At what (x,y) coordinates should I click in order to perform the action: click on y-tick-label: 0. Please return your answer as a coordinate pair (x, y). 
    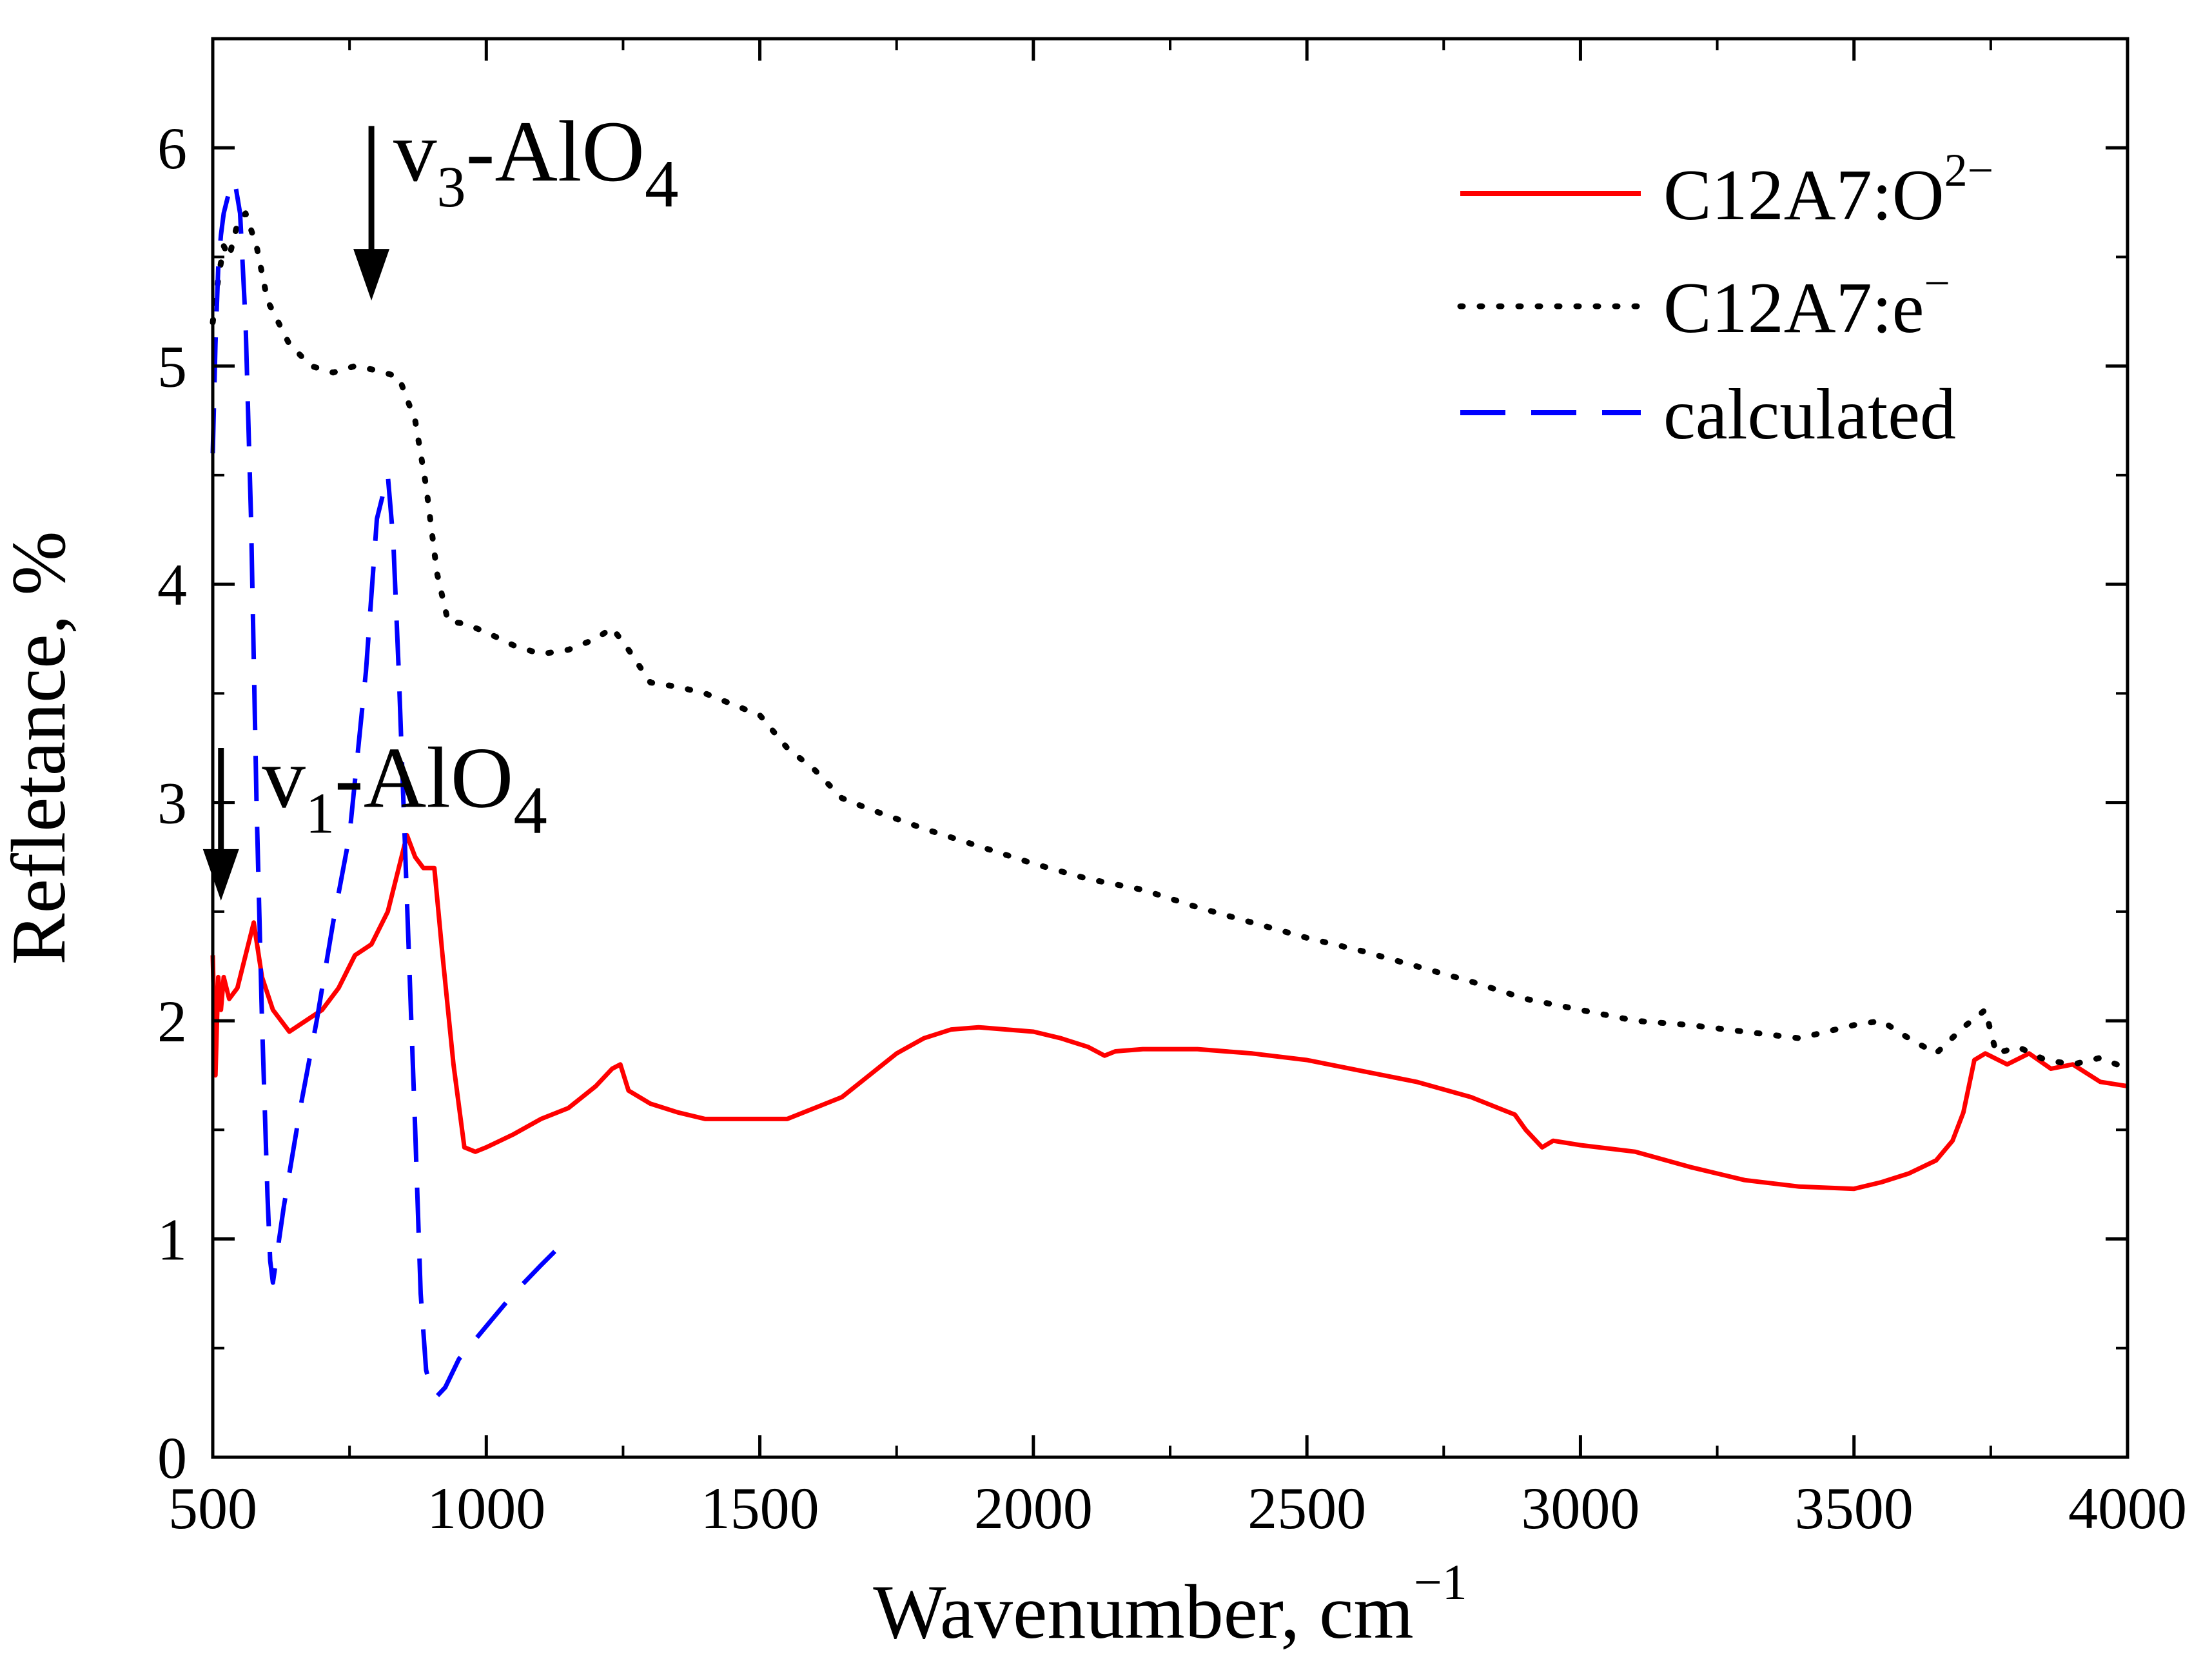
    Looking at the image, I should click on (172, 1458).